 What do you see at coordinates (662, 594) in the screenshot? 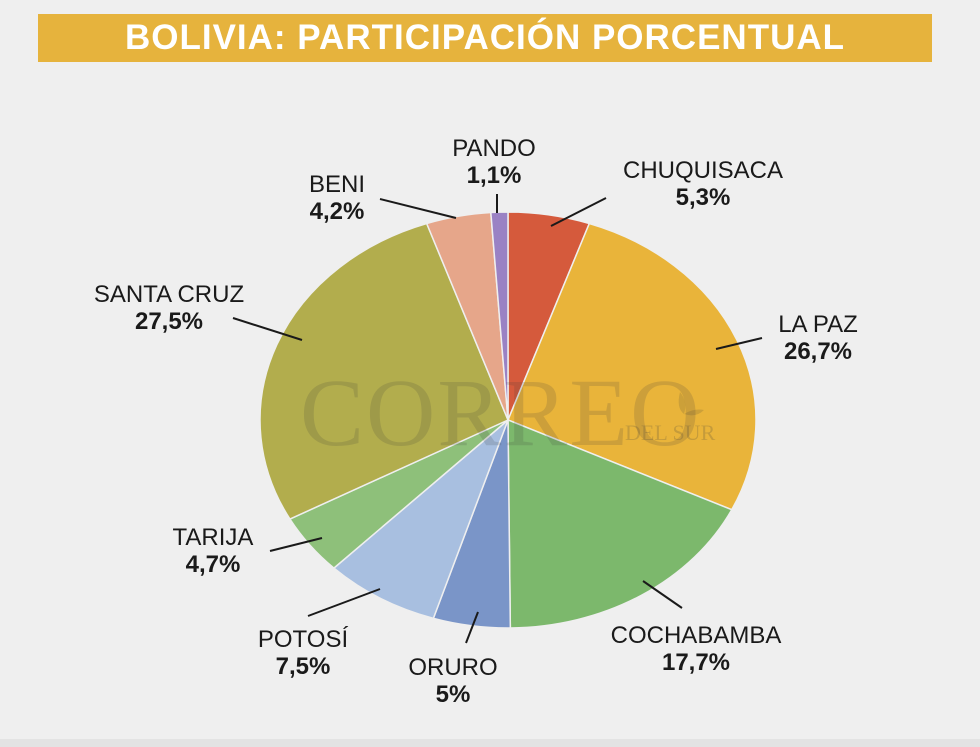
I see `leader-cochabamba` at bounding box center [662, 594].